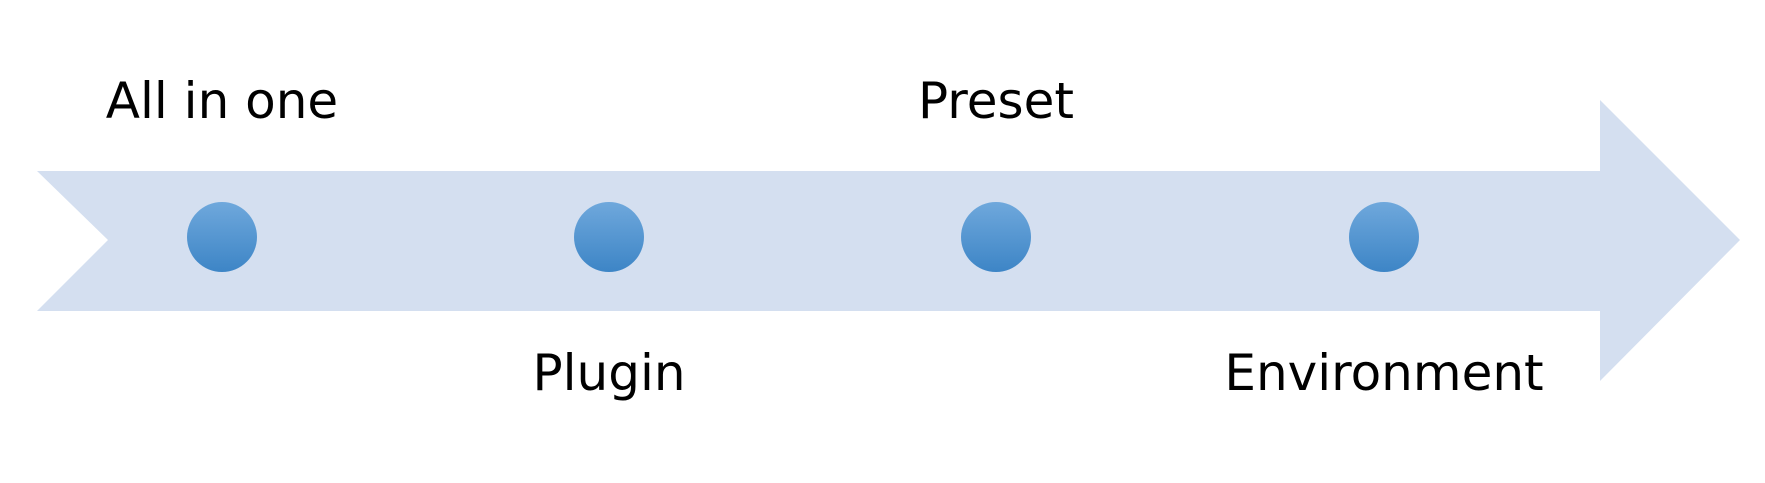  What do you see at coordinates (222, 101) in the screenshot?
I see `stage-1-label: All in one` at bounding box center [222, 101].